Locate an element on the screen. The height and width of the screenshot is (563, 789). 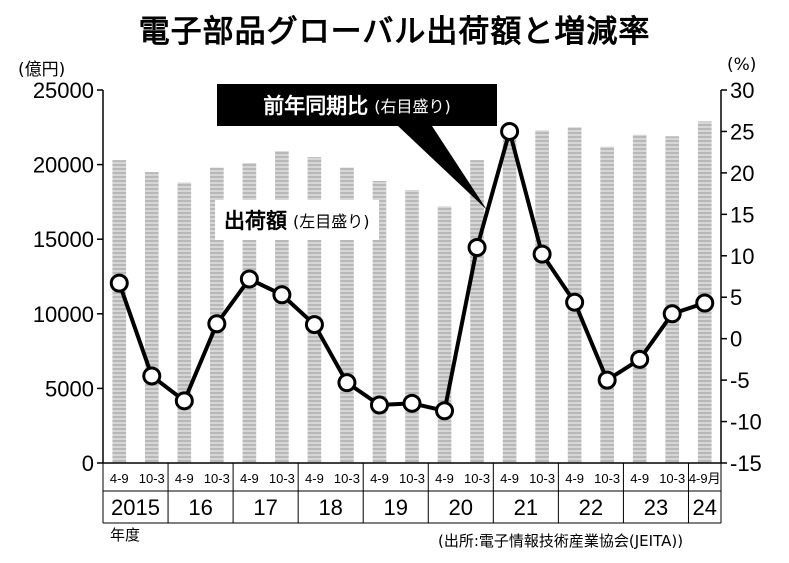
half-year-label: 4-9月 is located at coordinates (705, 478).